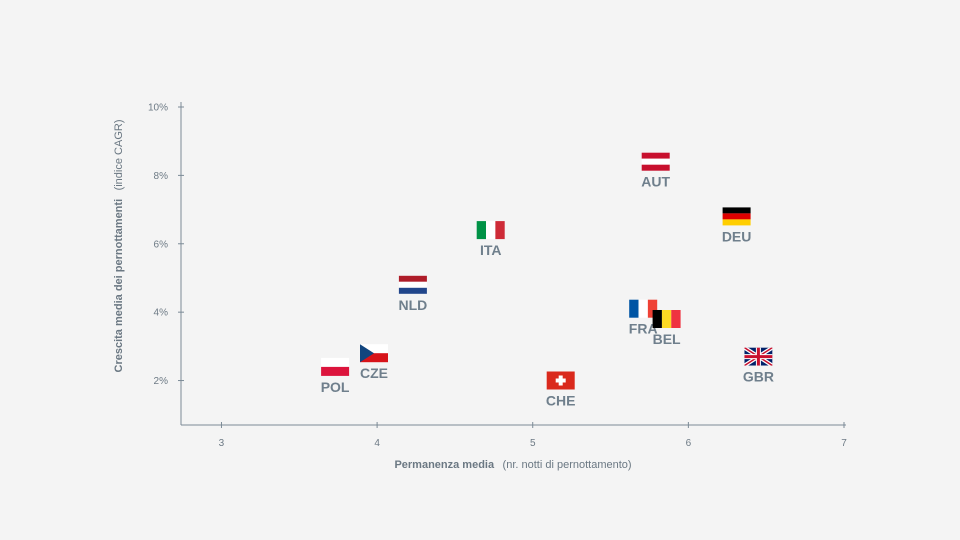 The height and width of the screenshot is (540, 960). What do you see at coordinates (161, 176) in the screenshot?
I see `y-tick-label: 8%` at bounding box center [161, 176].